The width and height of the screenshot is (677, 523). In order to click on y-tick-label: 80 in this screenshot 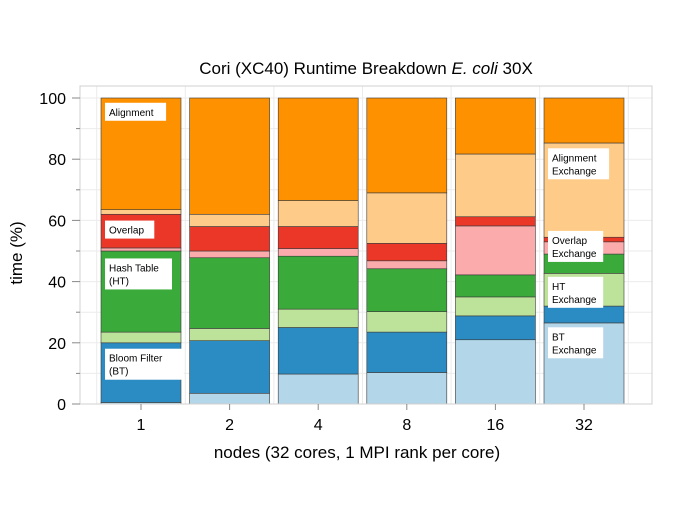, I will do `click(57, 160)`.